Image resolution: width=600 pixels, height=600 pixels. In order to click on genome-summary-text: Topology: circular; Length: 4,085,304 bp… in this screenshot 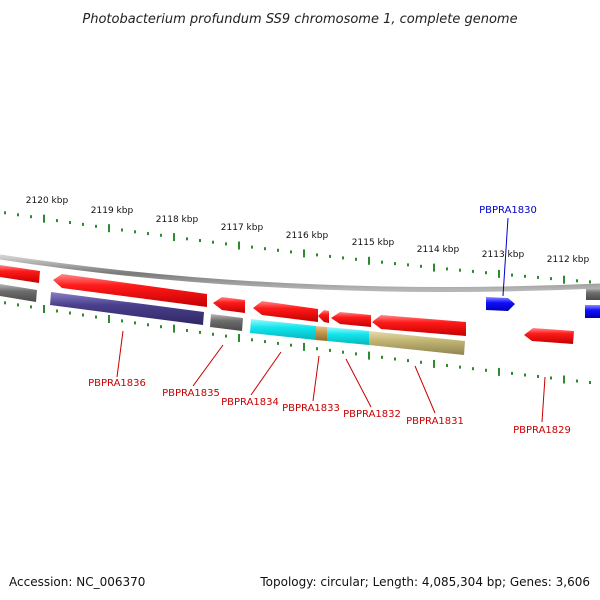, I will do `click(424, 582)`.